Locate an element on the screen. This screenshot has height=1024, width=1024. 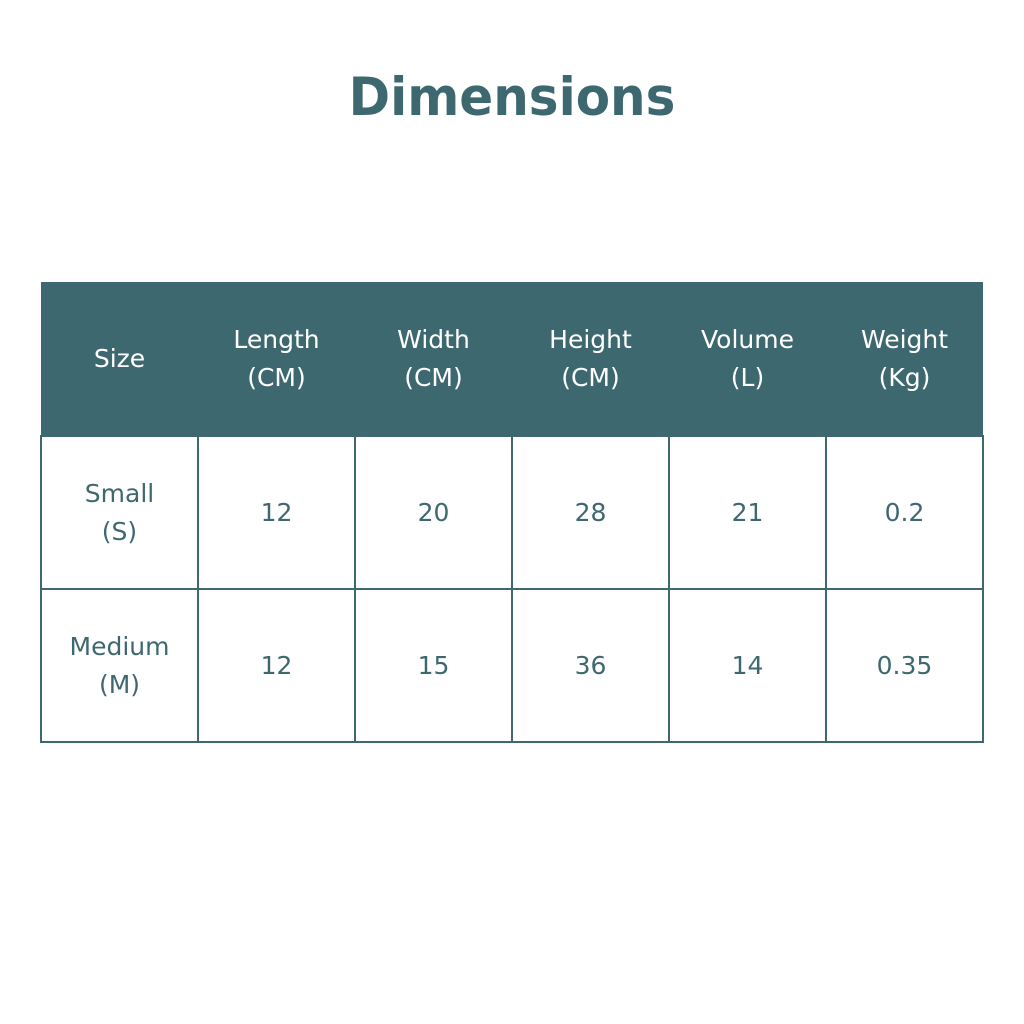
cell-weight: 0.35 is located at coordinates (904, 665).